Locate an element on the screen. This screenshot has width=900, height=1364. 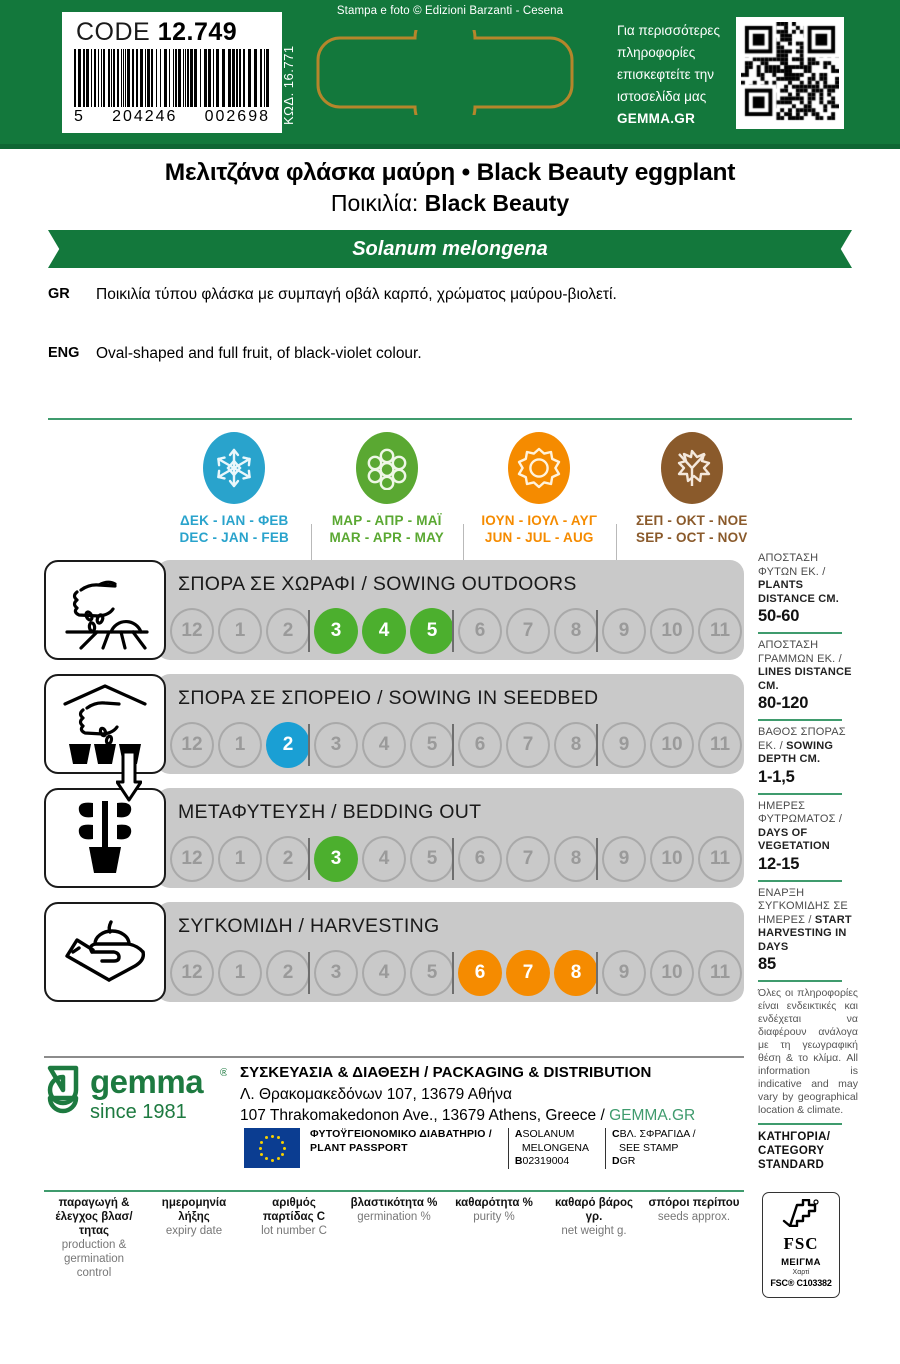
pp-c-label: C is located at coordinates (616, 1134).